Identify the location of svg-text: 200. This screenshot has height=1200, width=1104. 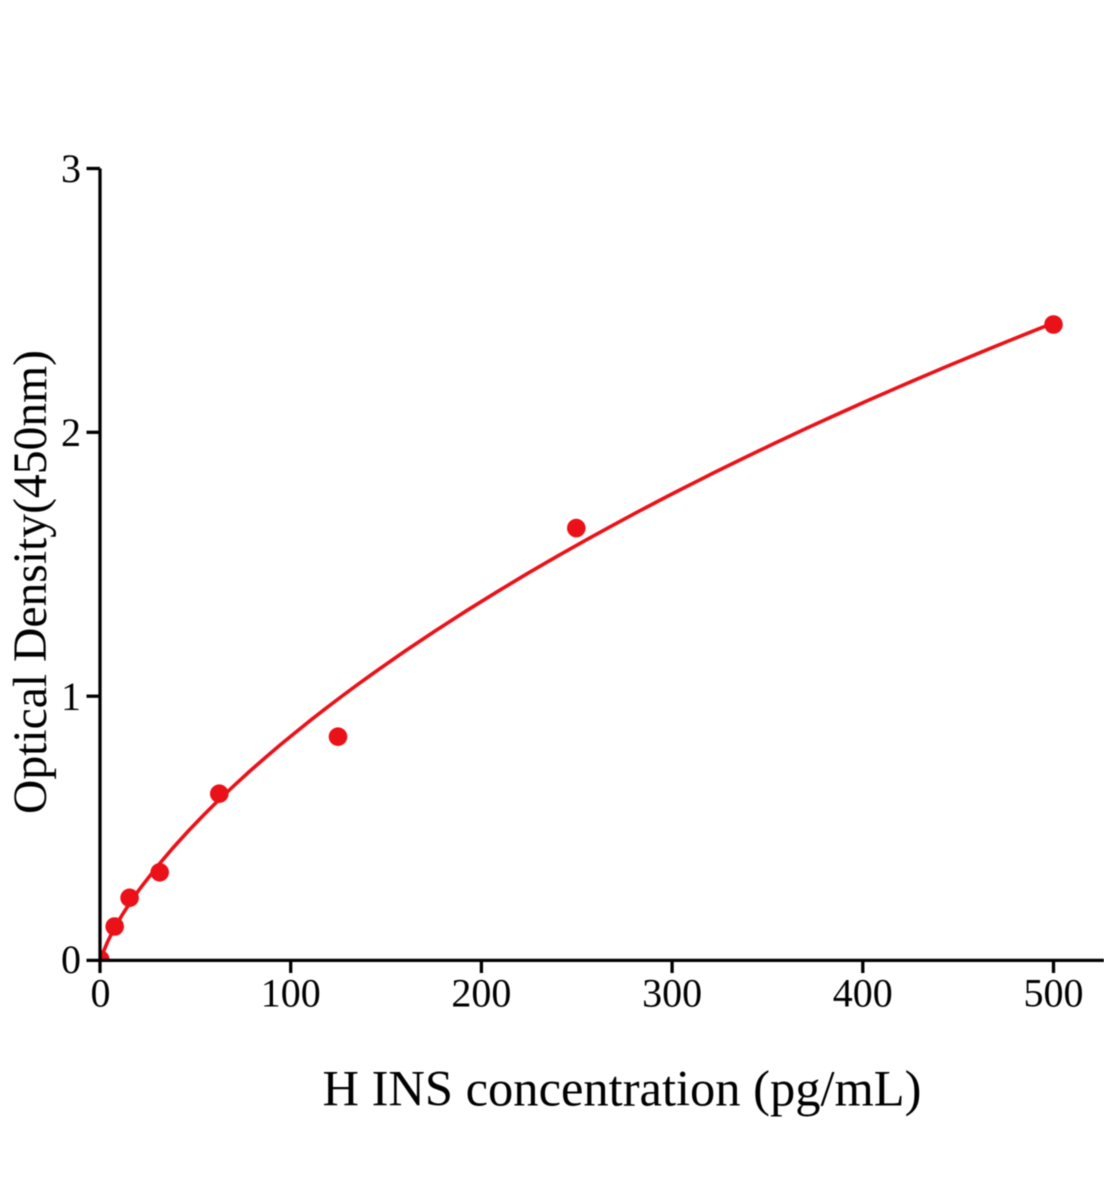
(481, 993).